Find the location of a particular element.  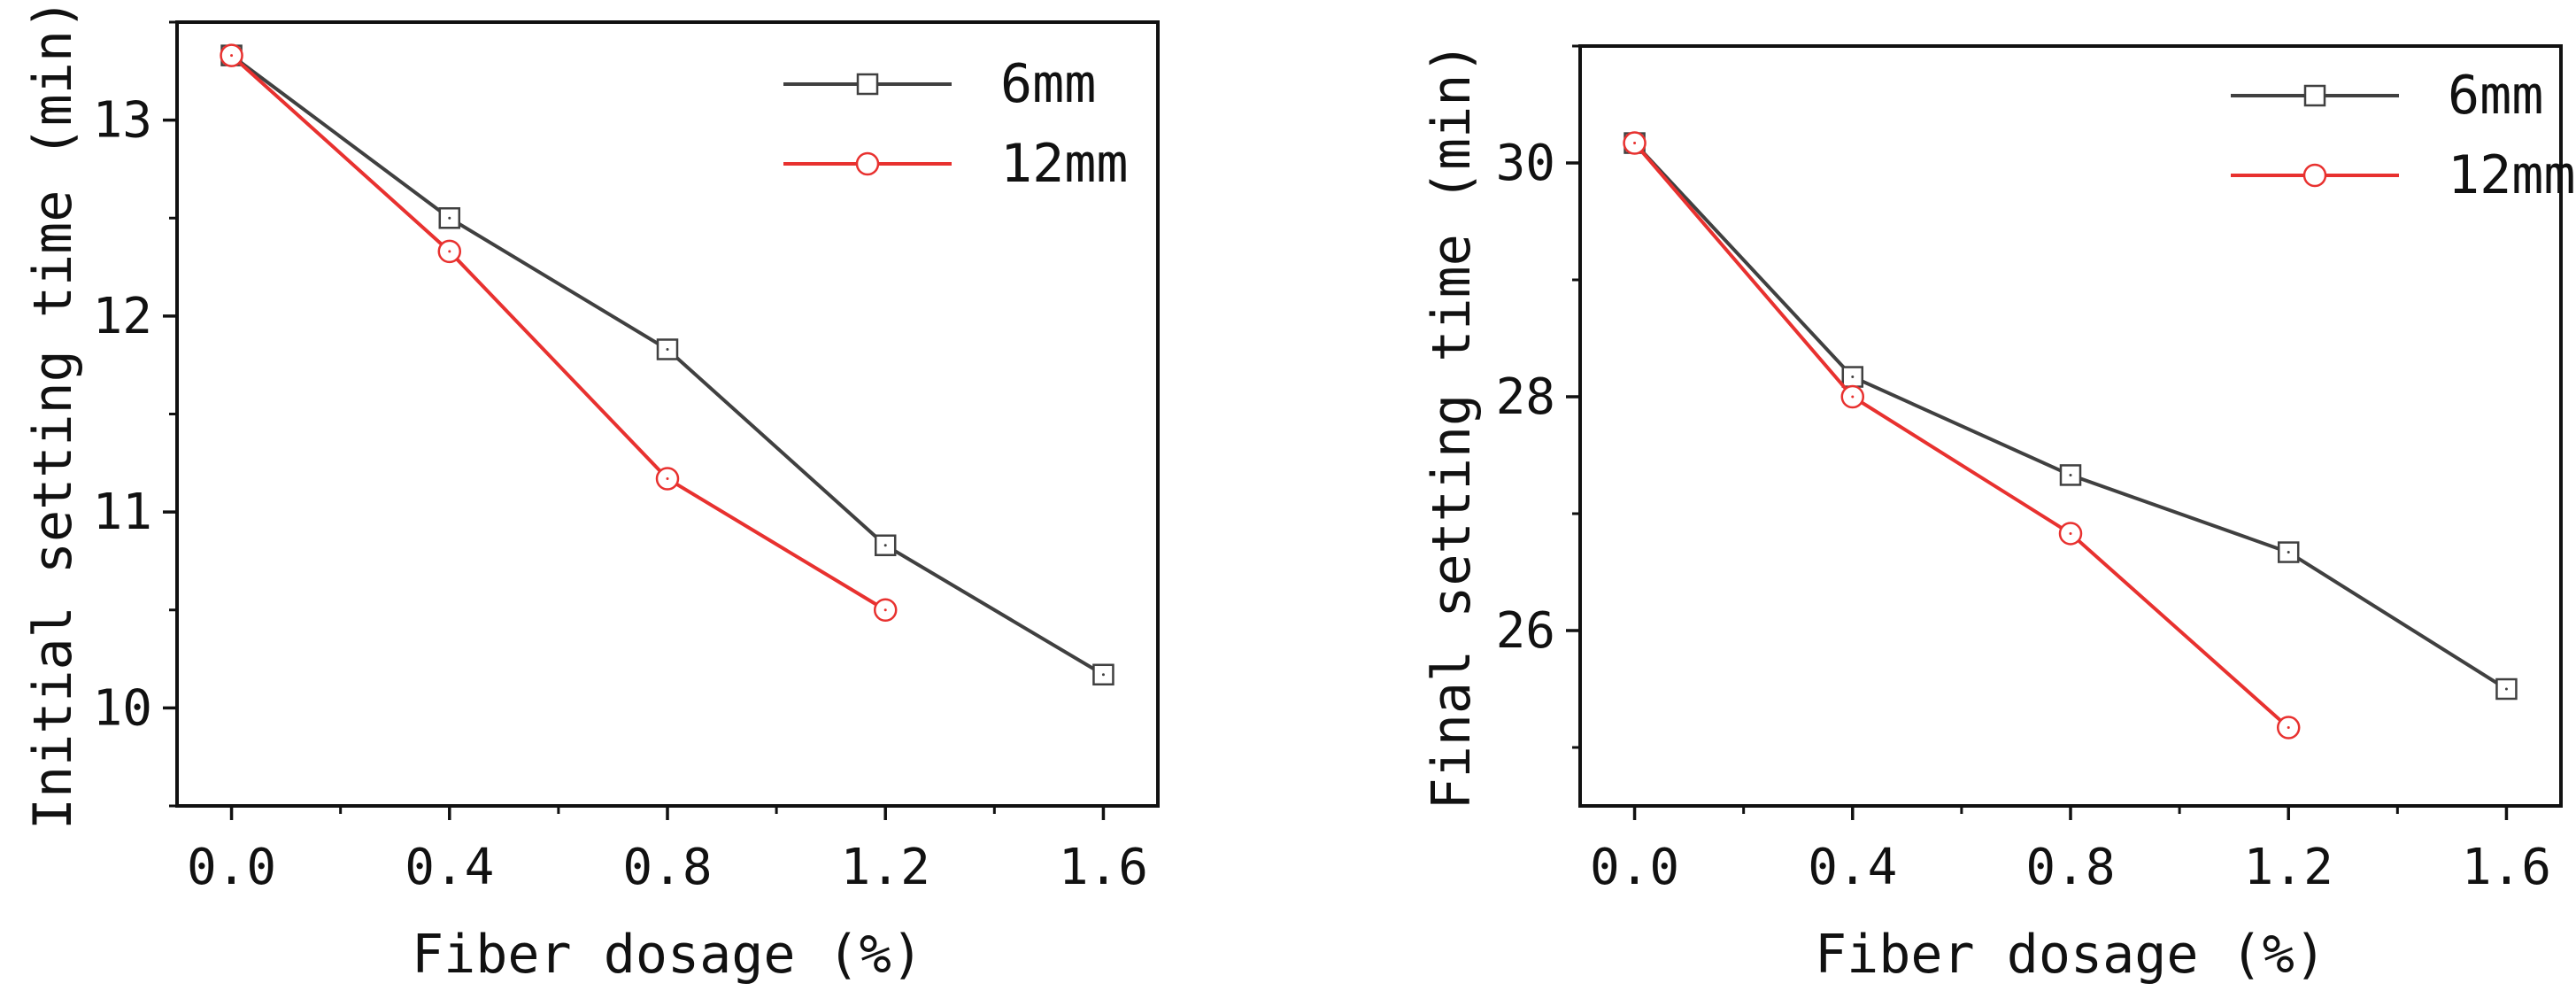

y-tick-label: 30 is located at coordinates (1525, 163).